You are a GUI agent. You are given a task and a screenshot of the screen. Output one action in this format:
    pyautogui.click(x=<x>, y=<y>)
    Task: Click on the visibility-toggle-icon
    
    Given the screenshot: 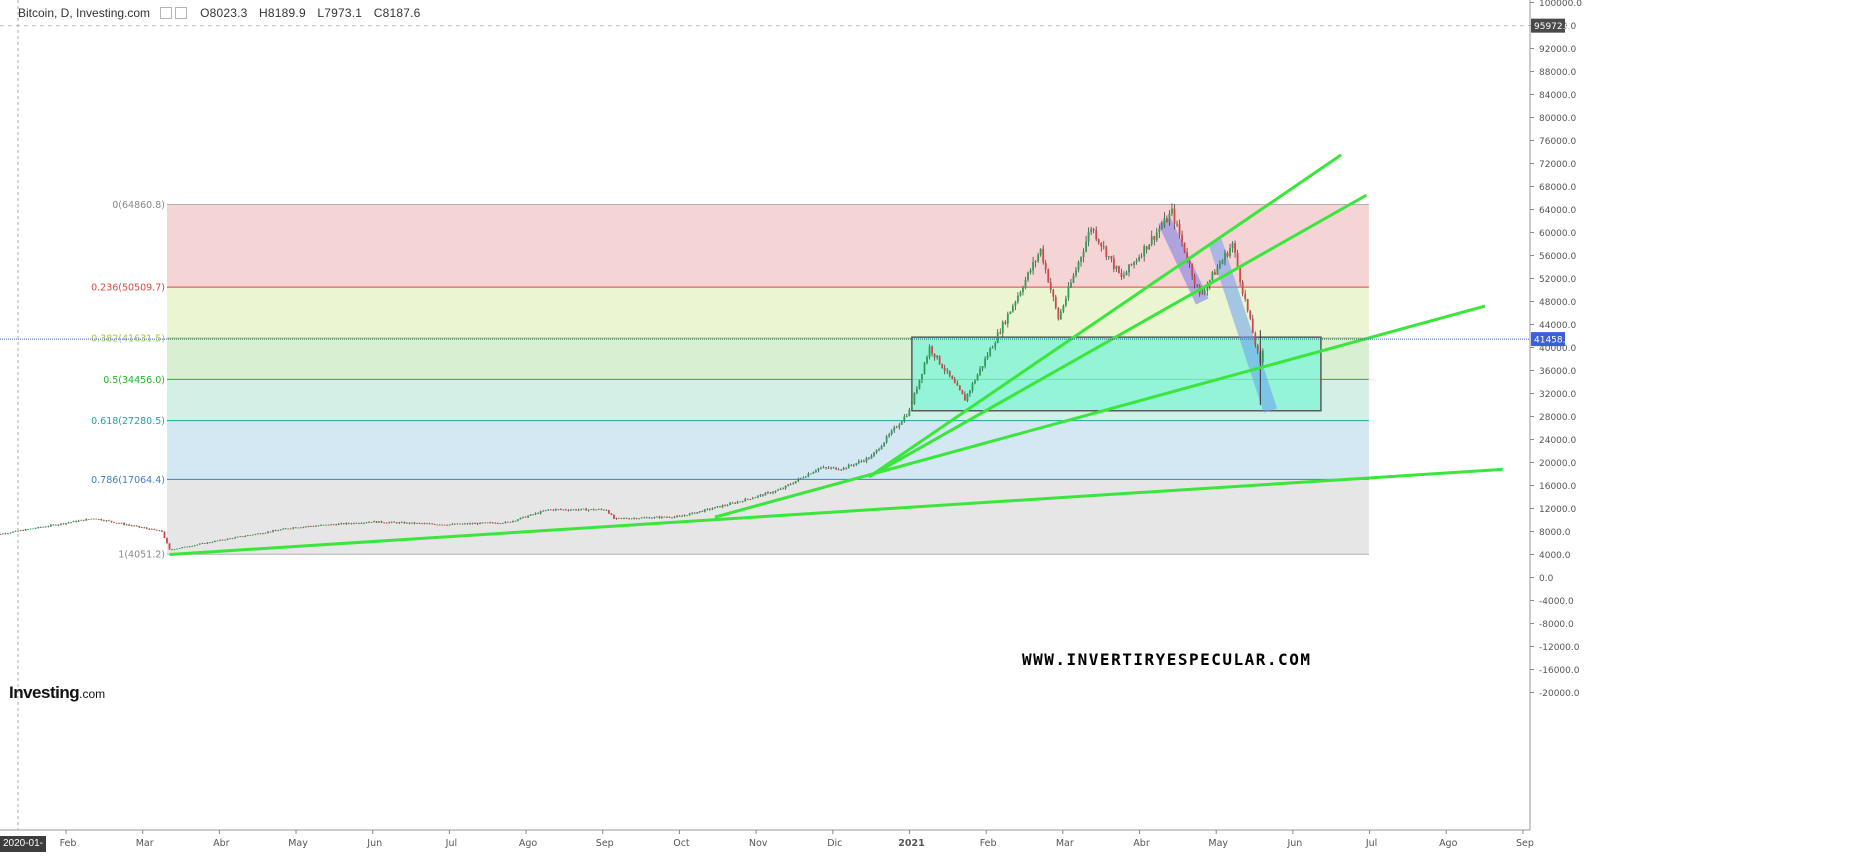 What is the action you would take?
    pyautogui.click(x=181, y=13)
    